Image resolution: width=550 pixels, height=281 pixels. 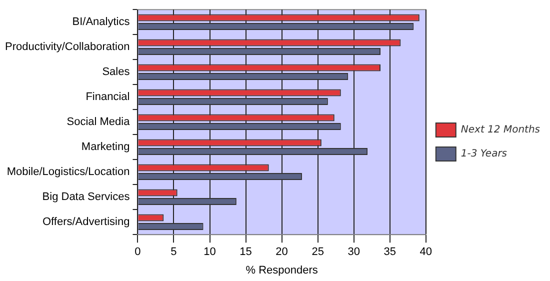 What do you see at coordinates (108, 97) in the screenshot?
I see `y-tick-label: Financial` at bounding box center [108, 97].